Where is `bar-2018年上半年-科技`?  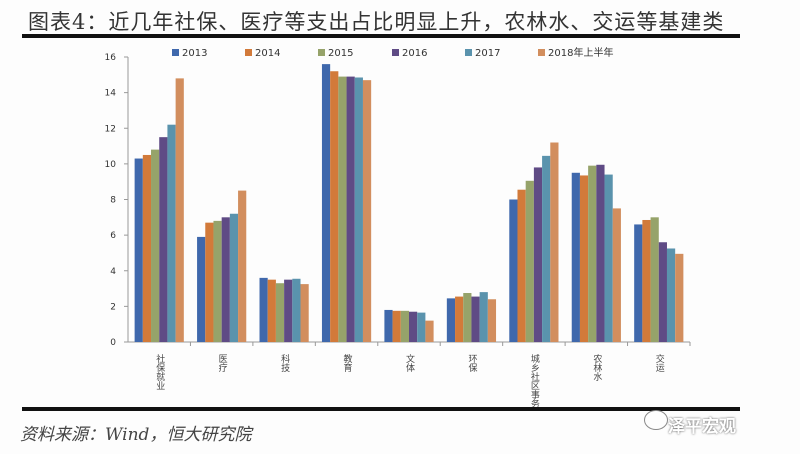
bar-2018年上半年-科技 is located at coordinates (304, 313).